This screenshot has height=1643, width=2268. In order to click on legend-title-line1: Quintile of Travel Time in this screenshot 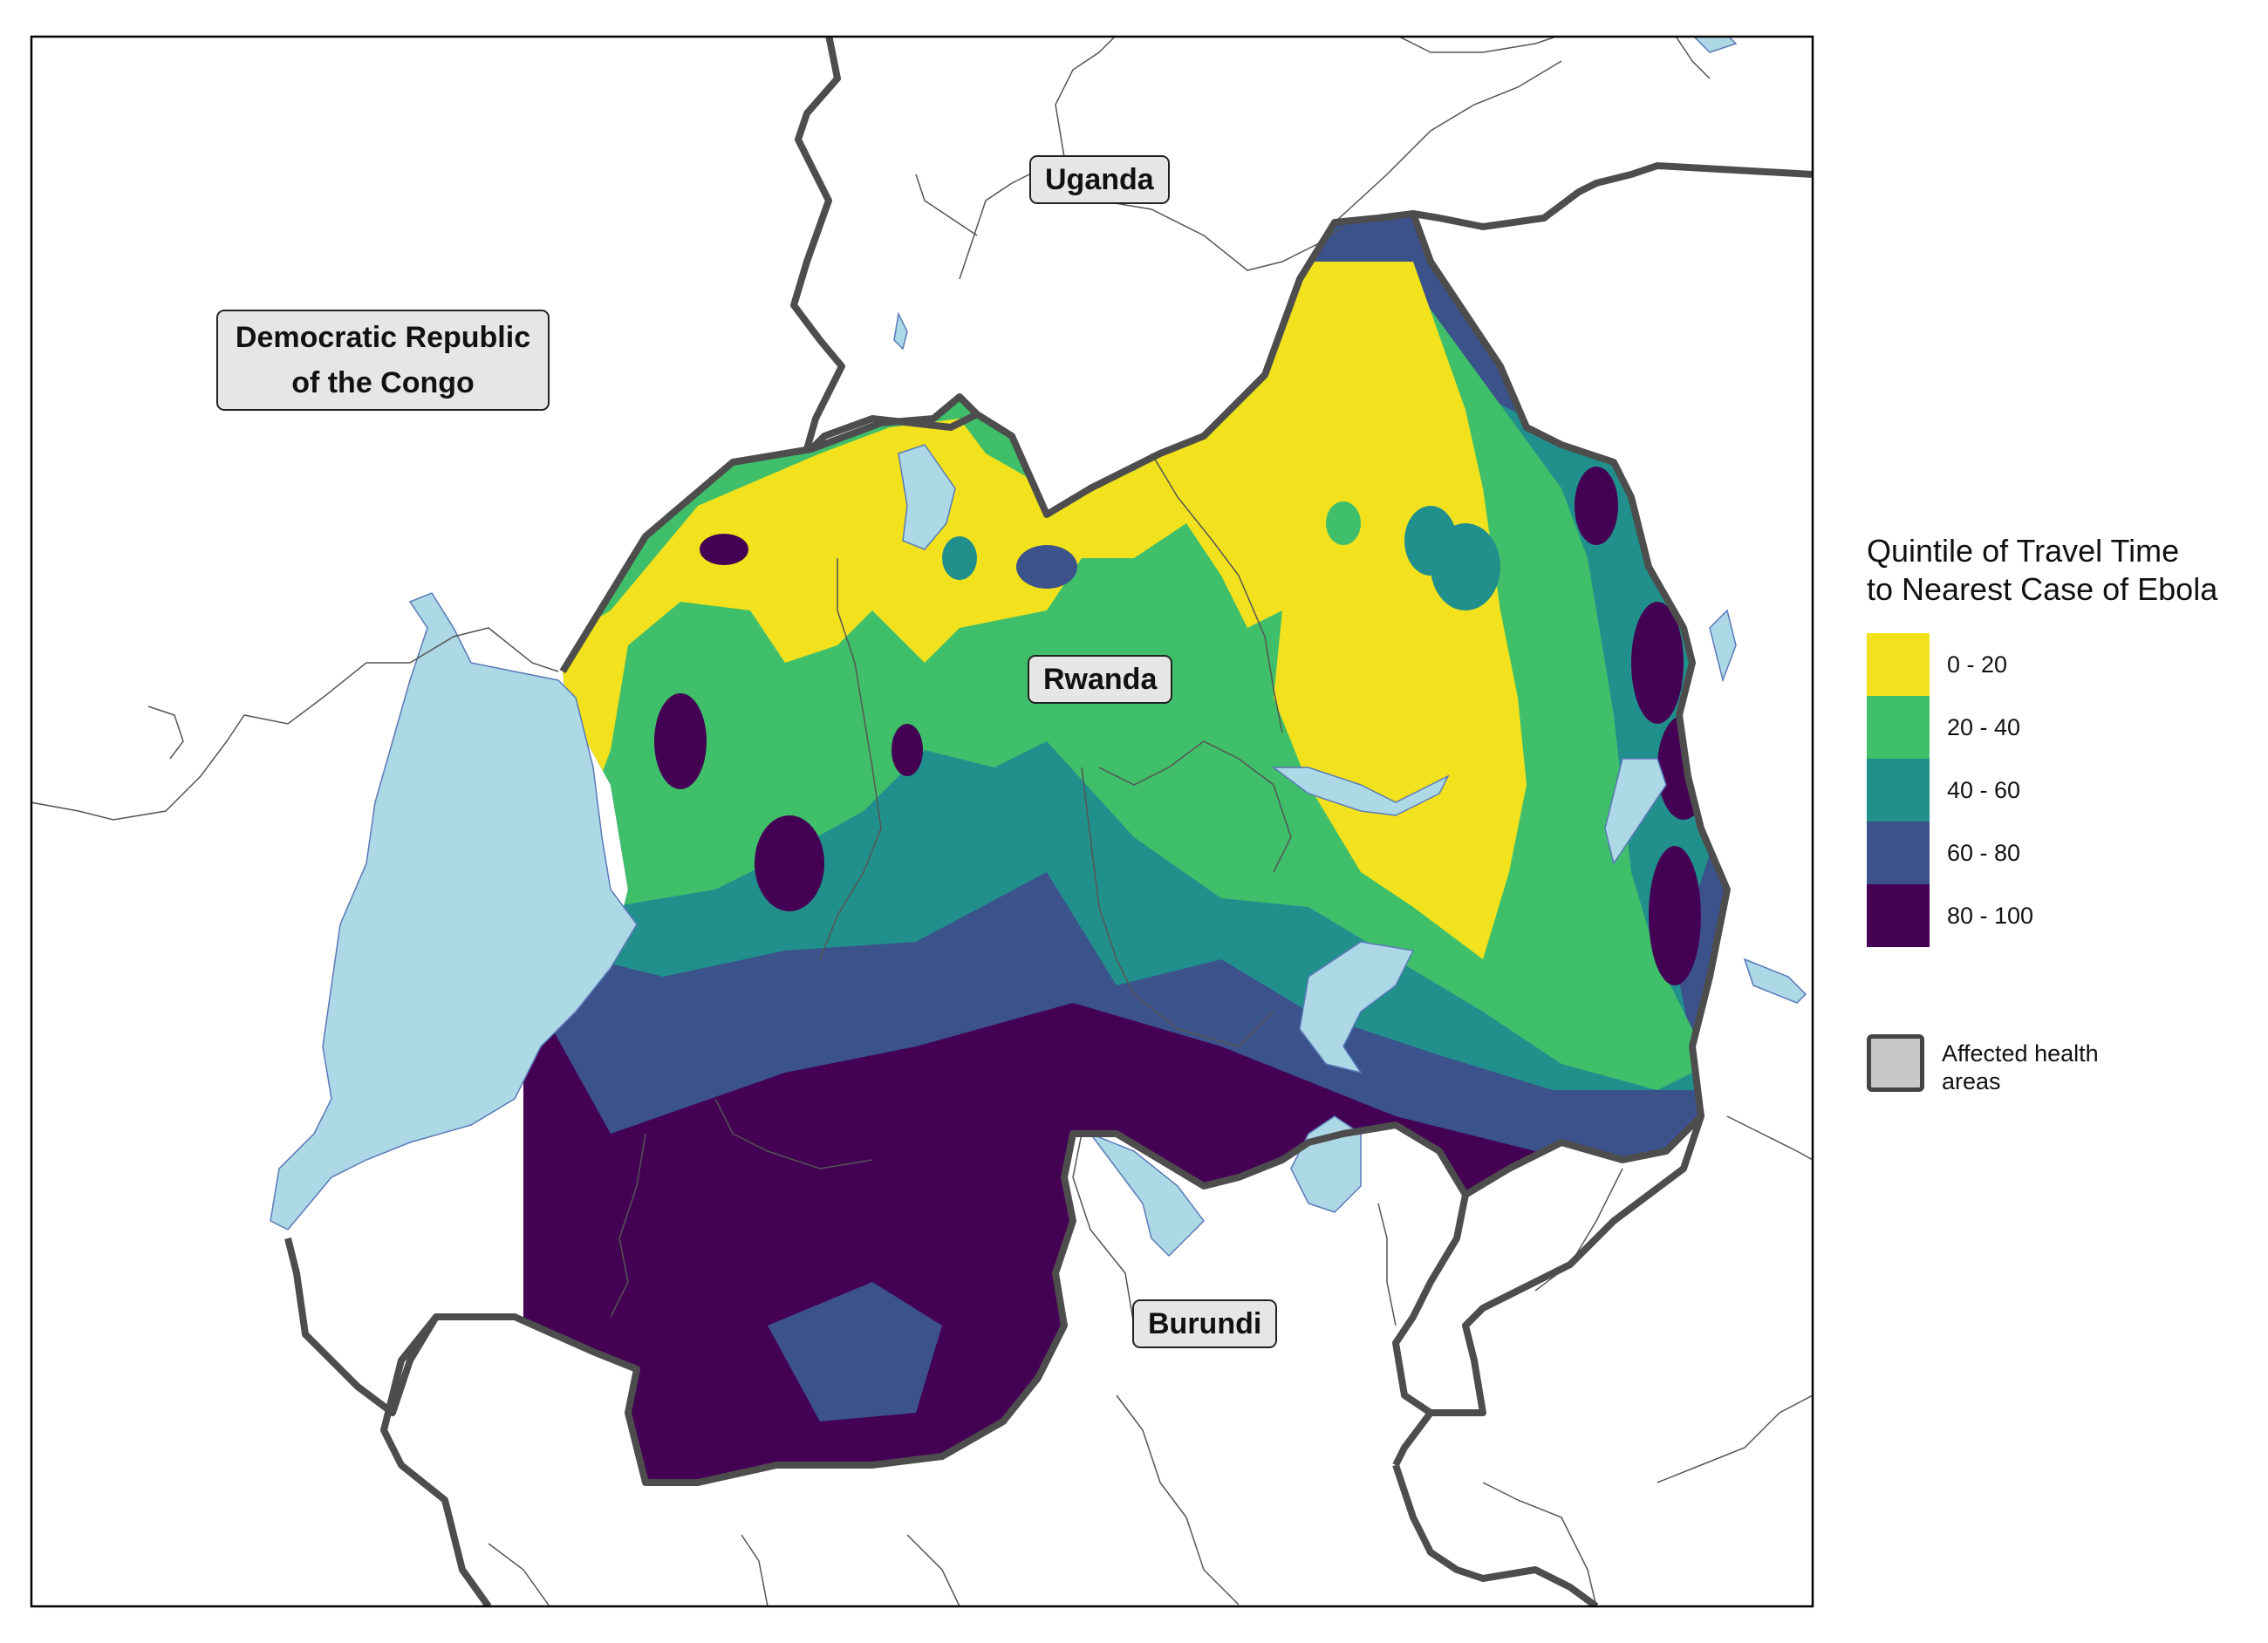, I will do `click(2024, 551)`.